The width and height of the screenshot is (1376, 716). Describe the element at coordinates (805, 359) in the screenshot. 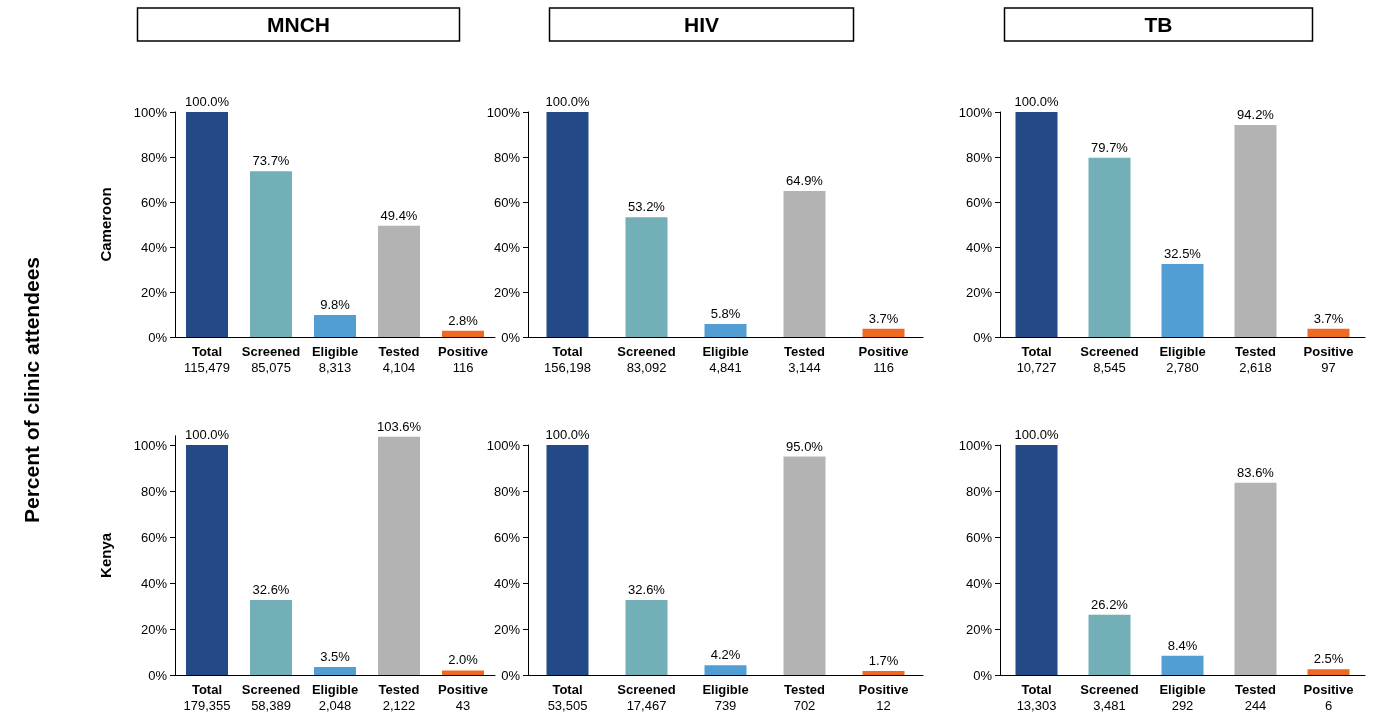

I see `x-tick-label: Tested 3,144` at that location.